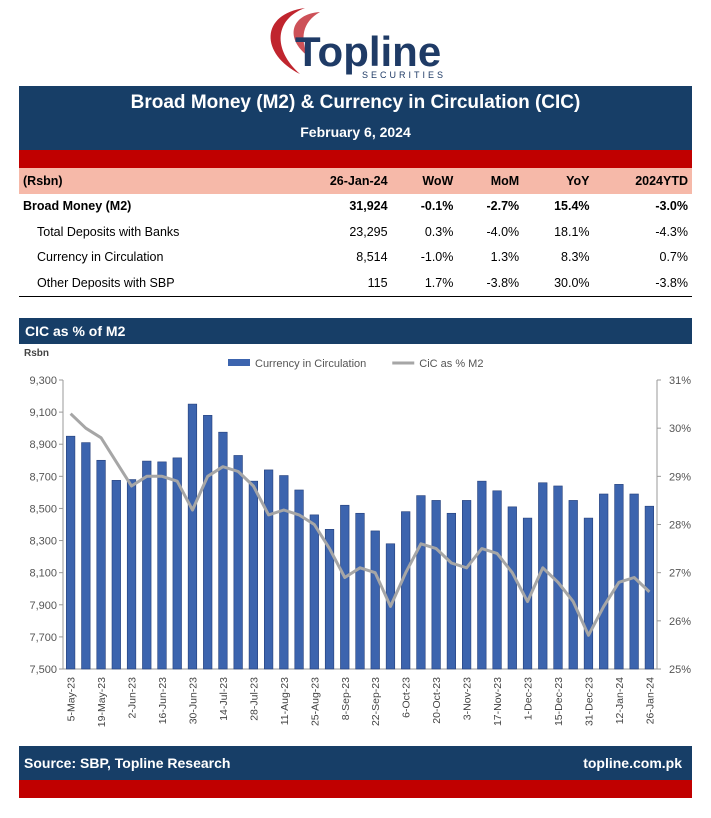 The image size is (711, 818). Describe the element at coordinates (680, 622) in the screenshot. I see `y2-tick-label: 26%` at that location.